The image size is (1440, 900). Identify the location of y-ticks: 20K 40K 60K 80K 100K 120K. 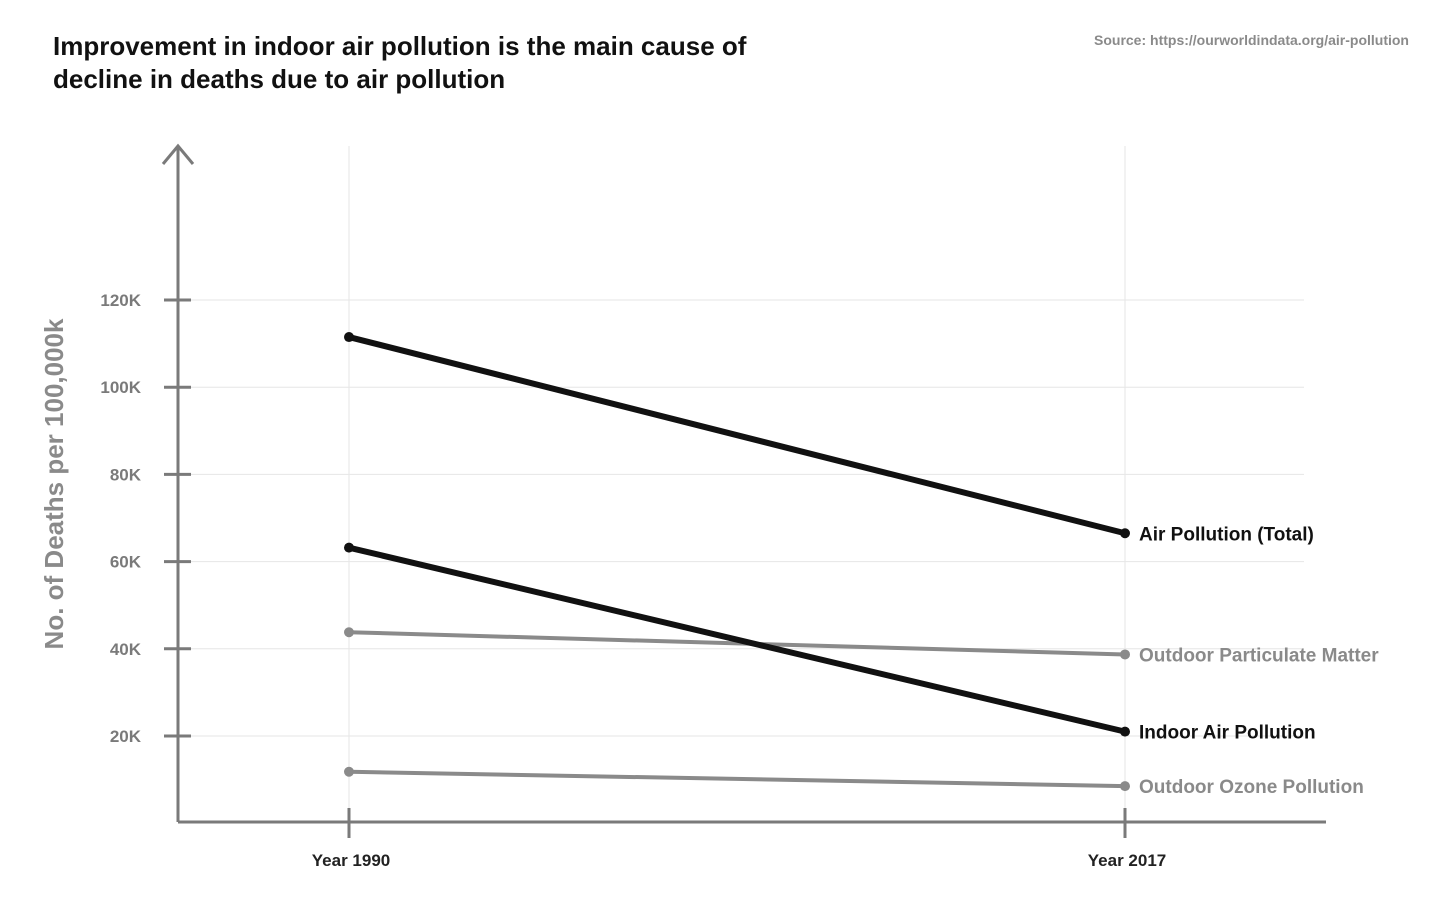
(145, 518).